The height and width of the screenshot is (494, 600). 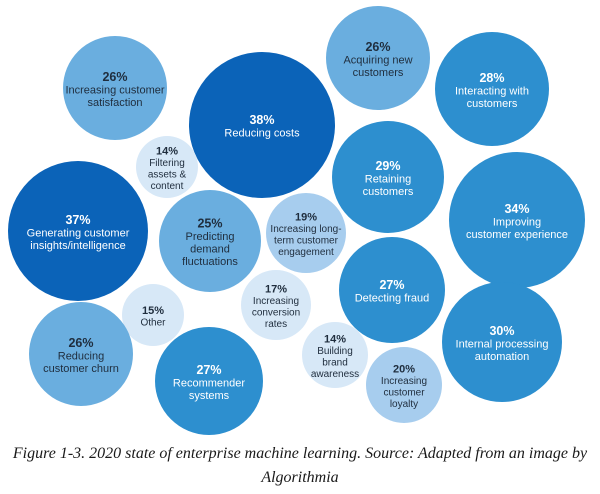 I want to click on bubble-label: satisfaction, so click(x=114, y=103).